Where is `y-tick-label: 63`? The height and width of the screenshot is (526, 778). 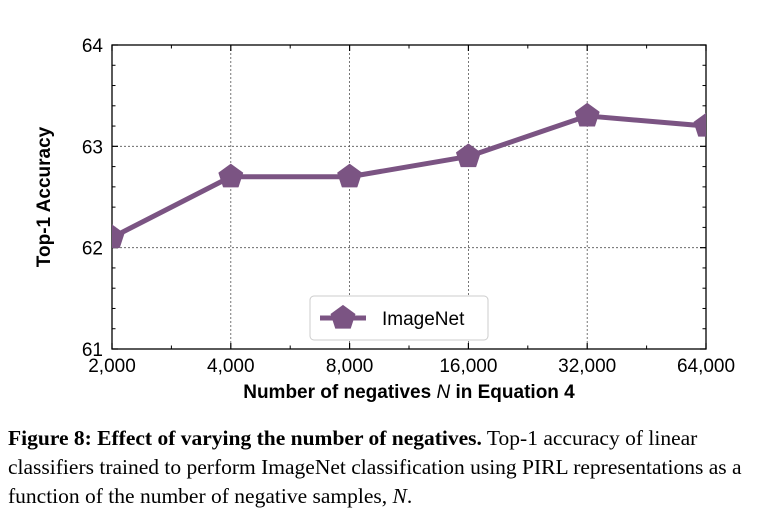 y-tick-label: 63 is located at coordinates (92, 147).